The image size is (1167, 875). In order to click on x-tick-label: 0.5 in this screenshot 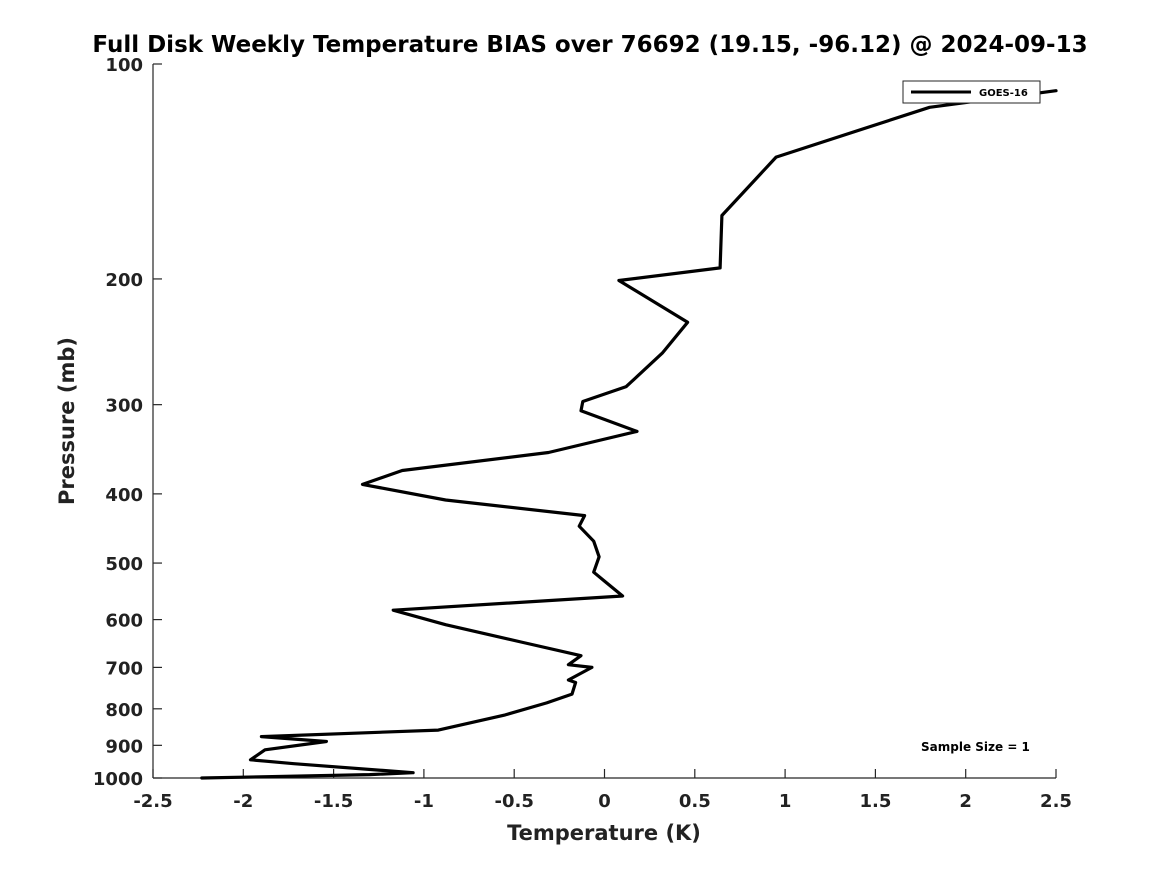, I will do `click(695, 801)`.